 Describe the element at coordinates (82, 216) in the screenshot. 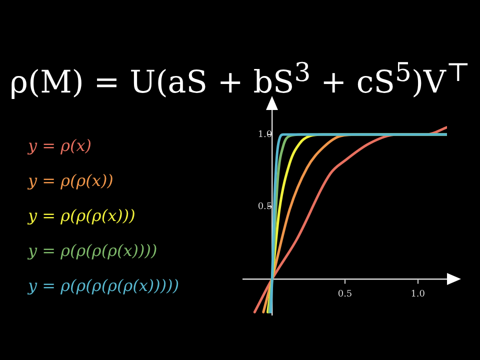

I see `text: y = ρ(ρ(ρ(x)))` at that location.